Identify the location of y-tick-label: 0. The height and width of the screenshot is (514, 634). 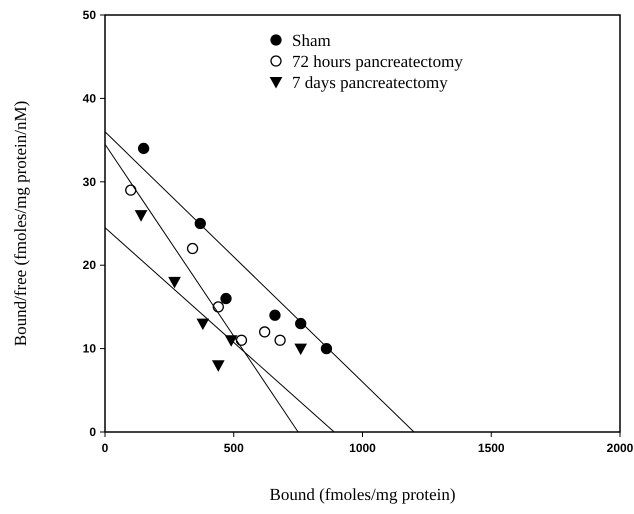
(92, 432).